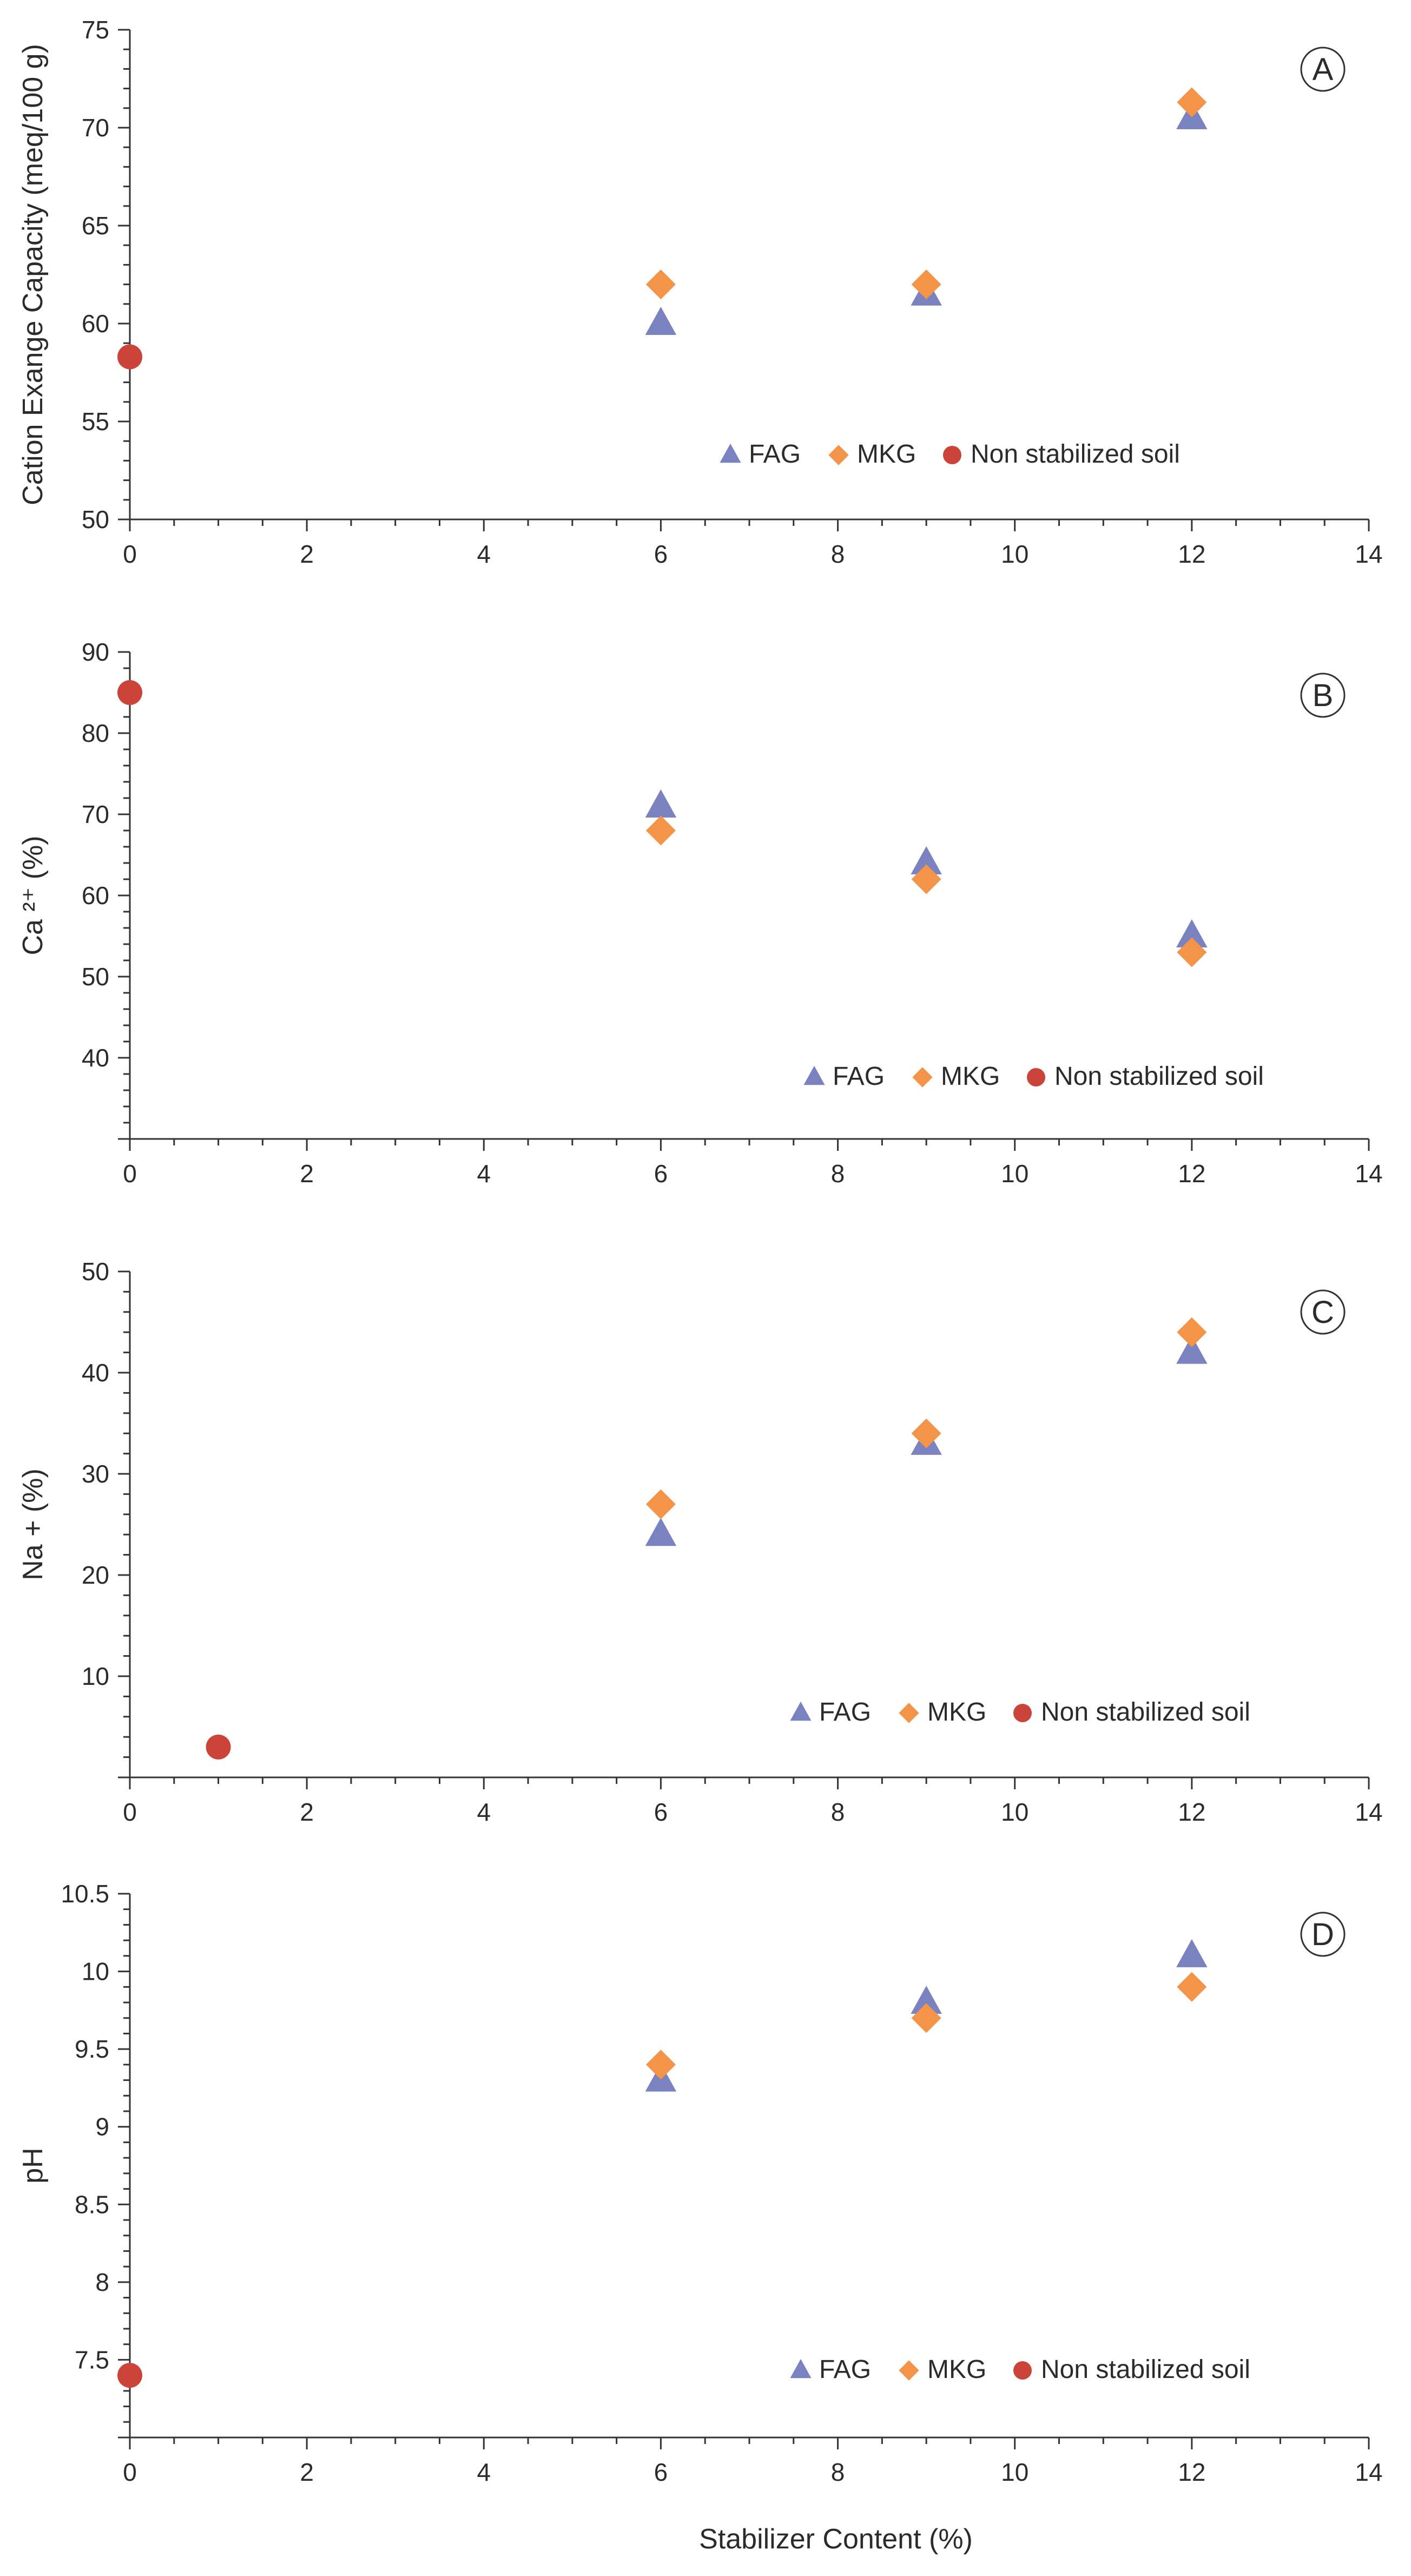 The image size is (1411, 2576). I want to click on panel-label-text: D, so click(1322, 1934).